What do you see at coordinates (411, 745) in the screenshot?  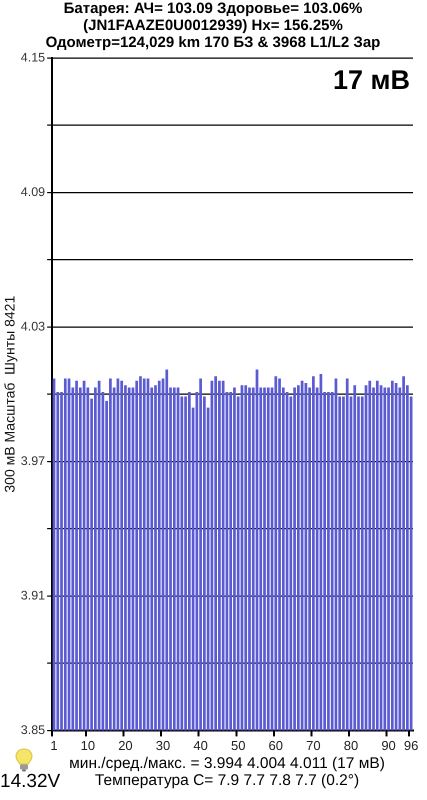 I see `x-tick-label: 96` at bounding box center [411, 745].